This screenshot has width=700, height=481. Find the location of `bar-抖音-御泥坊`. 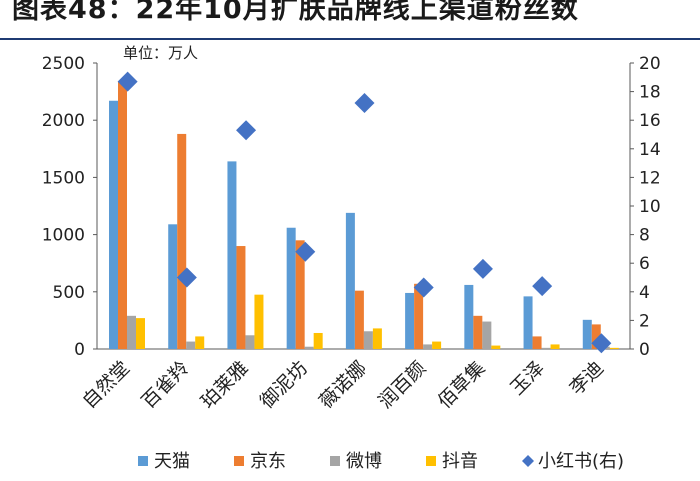

bar-抖音-御泥坊 is located at coordinates (318, 340).